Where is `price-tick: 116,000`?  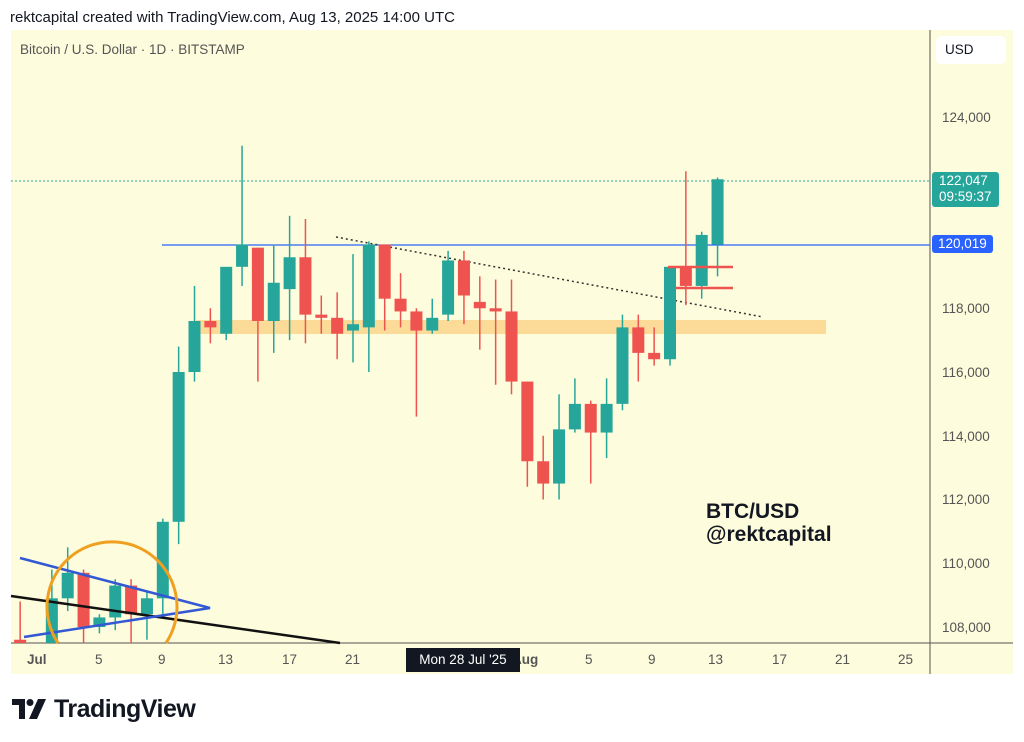
price-tick: 116,000 is located at coordinates (966, 372).